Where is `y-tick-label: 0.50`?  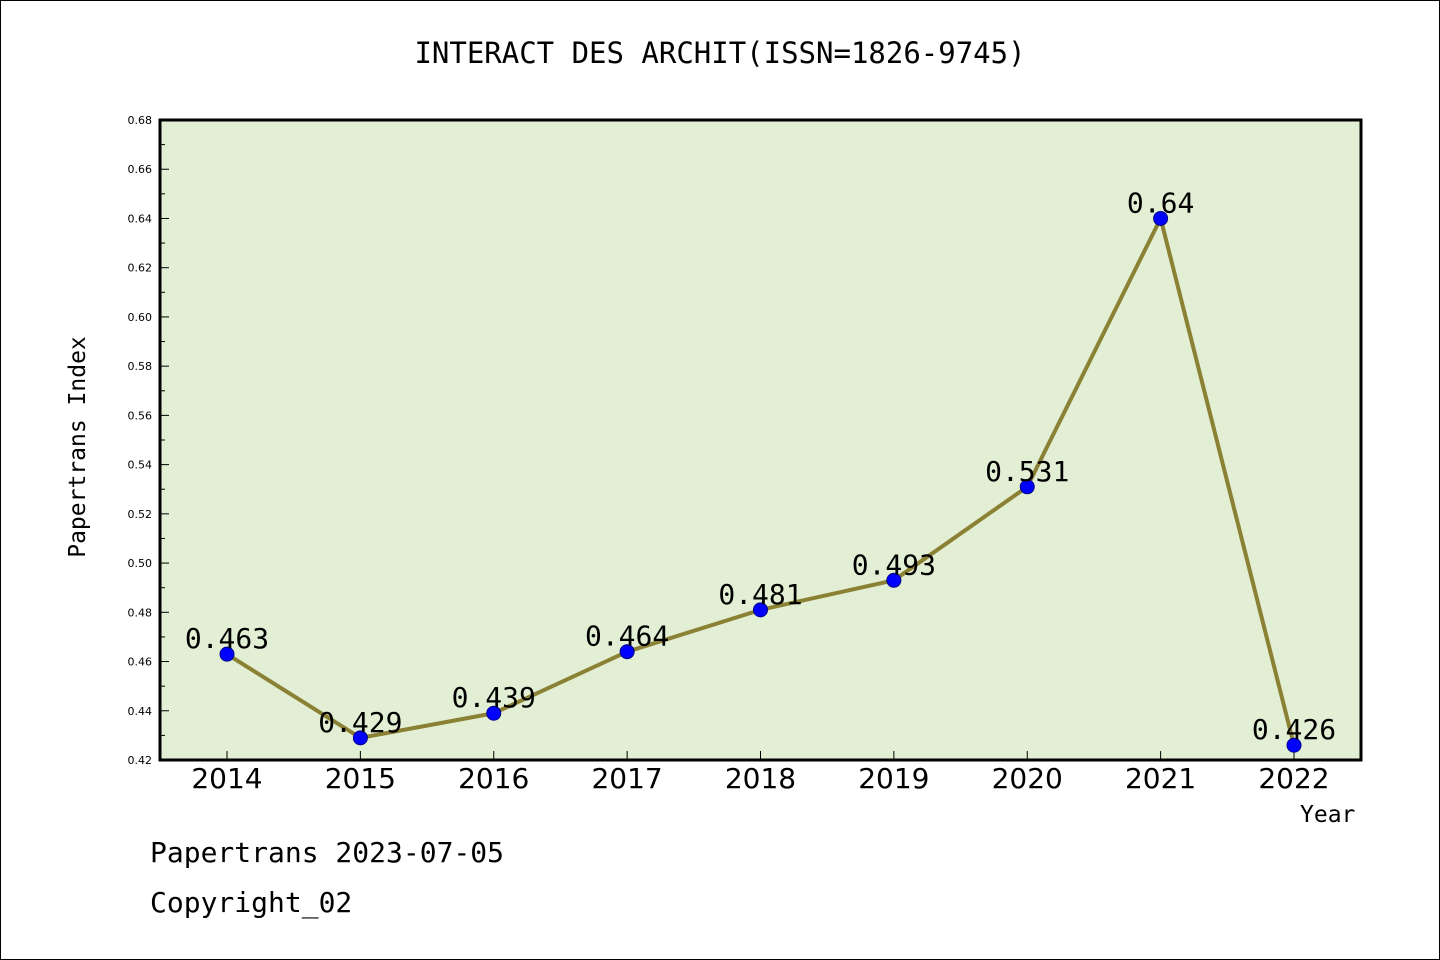
y-tick-label: 0.50 is located at coordinates (140, 563).